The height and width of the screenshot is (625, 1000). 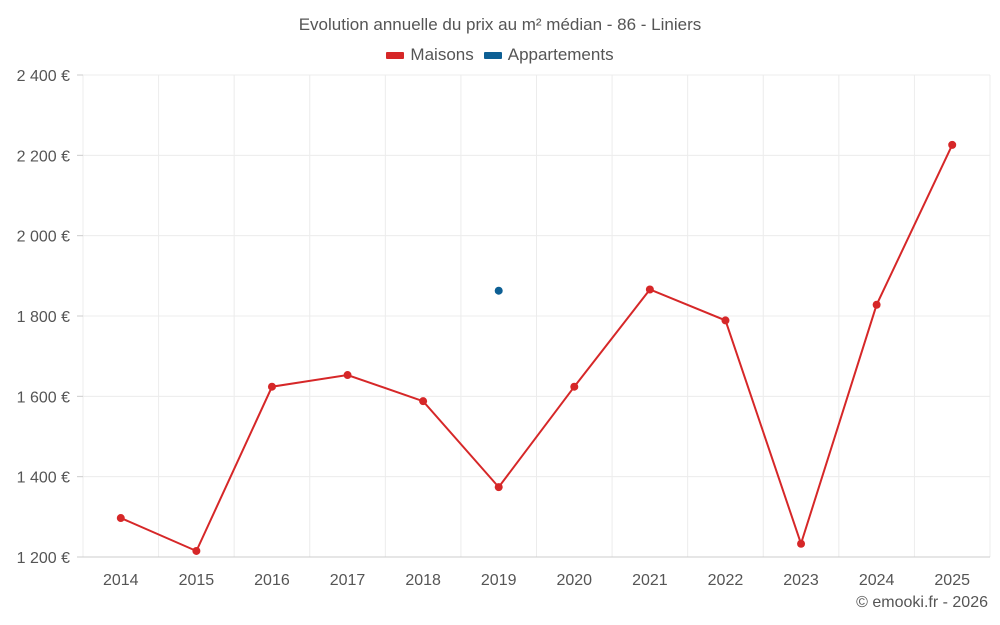 What do you see at coordinates (43, 317) in the screenshot?
I see `y-tick-label: 1 800 €` at bounding box center [43, 317].